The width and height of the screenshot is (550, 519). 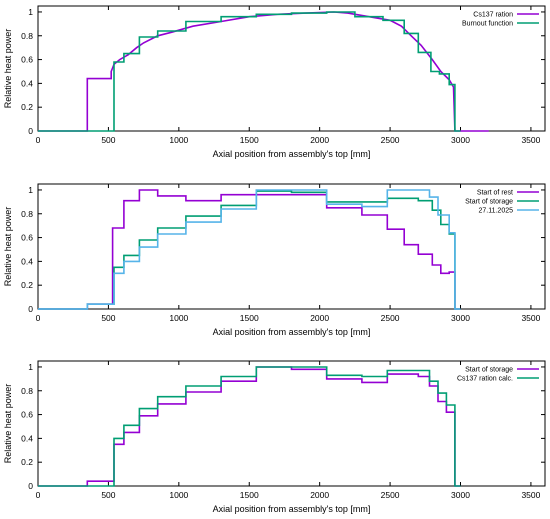 I want to click on legend-label-2: Burnout function, so click(x=487, y=24).